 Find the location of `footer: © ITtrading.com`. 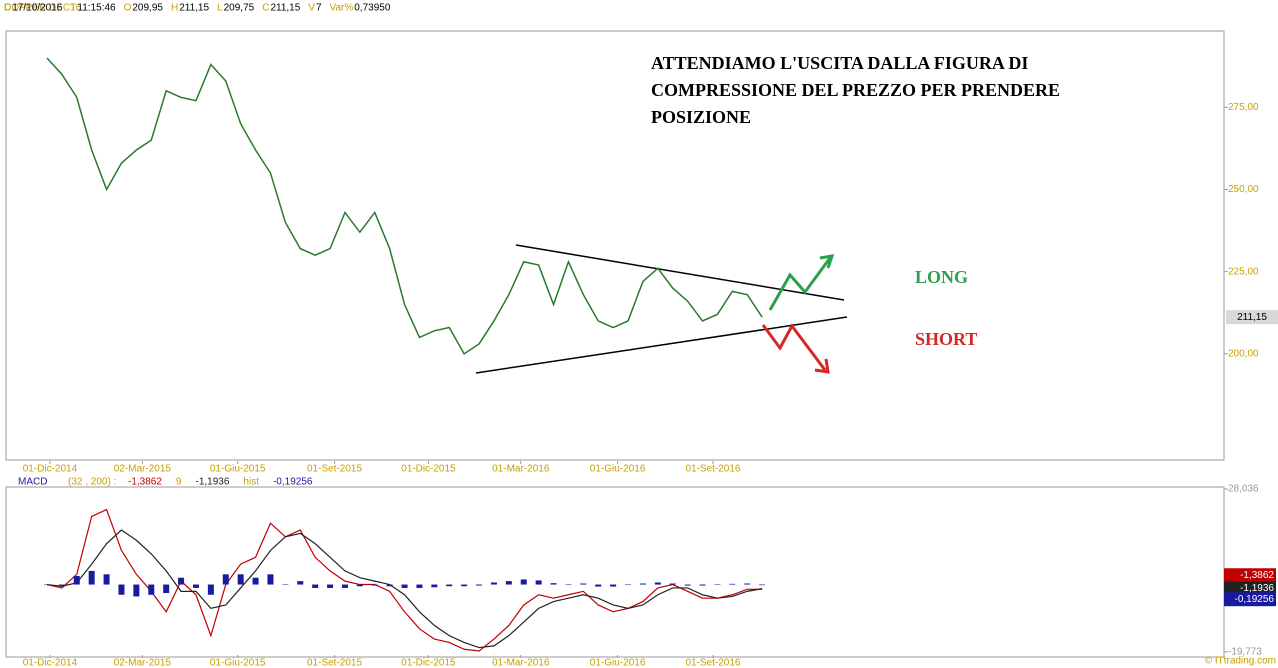

footer: © ITtrading.com is located at coordinates (1240, 661).